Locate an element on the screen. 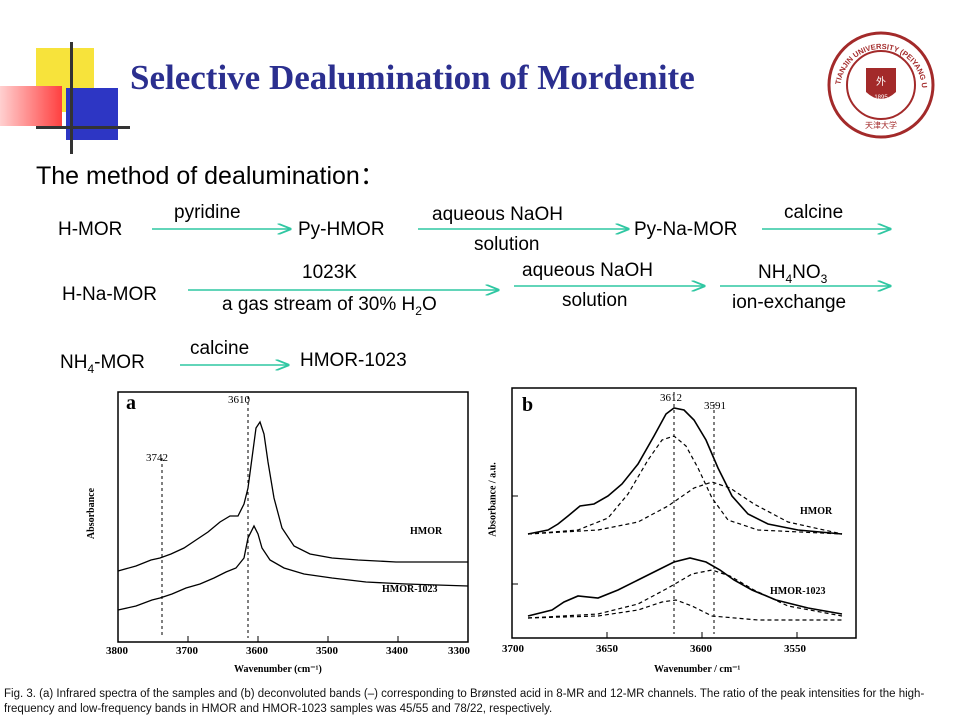 Image resolution: width=960 pixels, height=720 pixels. panel-b-peak-3591: 3591 is located at coordinates (715, 406).